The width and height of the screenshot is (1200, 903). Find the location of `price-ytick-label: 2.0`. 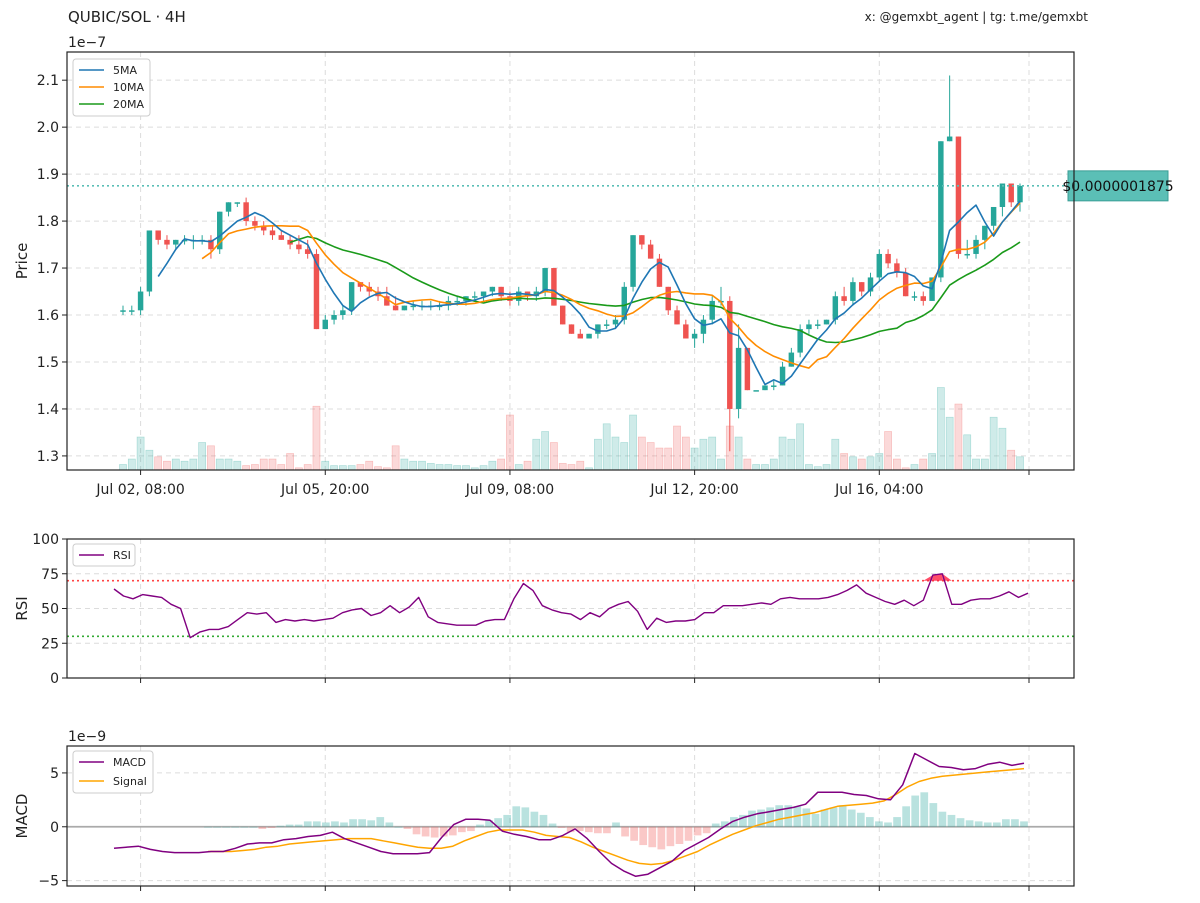

price-ytick-label: 2.0 is located at coordinates (48, 128).